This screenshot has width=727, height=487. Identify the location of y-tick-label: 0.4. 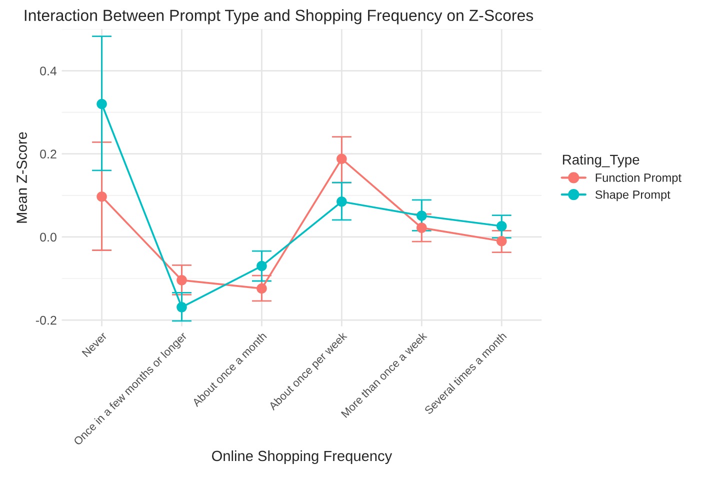
(48, 71).